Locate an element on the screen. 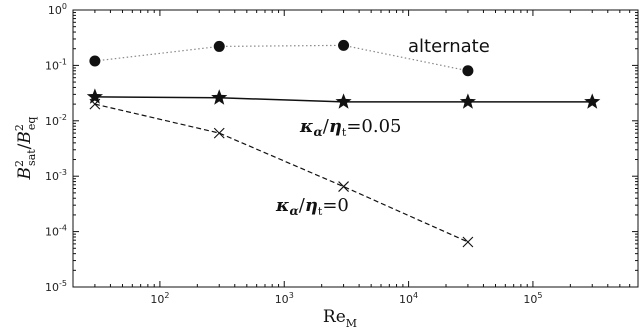 This screenshot has height=330, width=639. annotation-kappa-005: κα/ηt=0.05 is located at coordinates (350, 127).